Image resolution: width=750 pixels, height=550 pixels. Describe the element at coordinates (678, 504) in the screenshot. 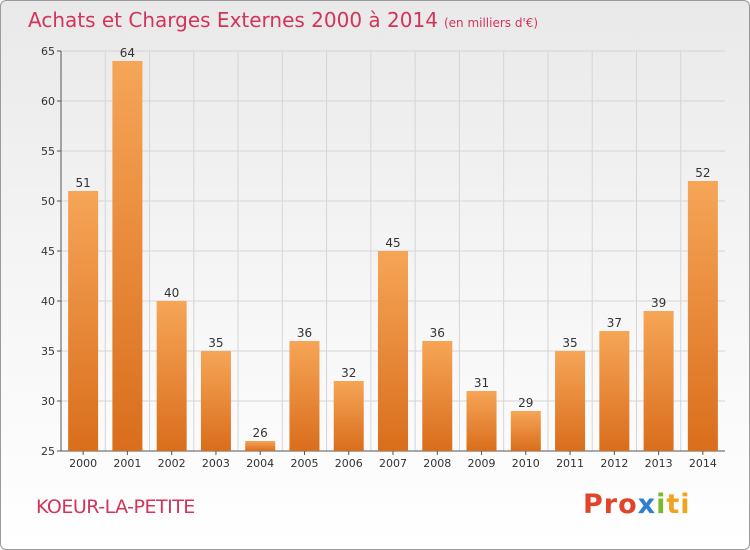

I see `logo-part-4: ti` at that location.